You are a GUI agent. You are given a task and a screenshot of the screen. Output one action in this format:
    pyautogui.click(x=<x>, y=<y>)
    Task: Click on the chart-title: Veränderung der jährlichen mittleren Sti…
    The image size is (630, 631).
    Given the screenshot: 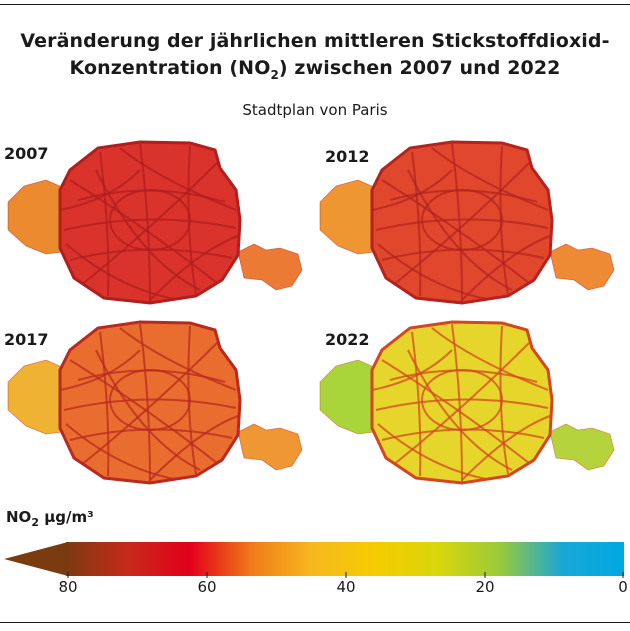 What is the action you would take?
    pyautogui.click(x=315, y=58)
    